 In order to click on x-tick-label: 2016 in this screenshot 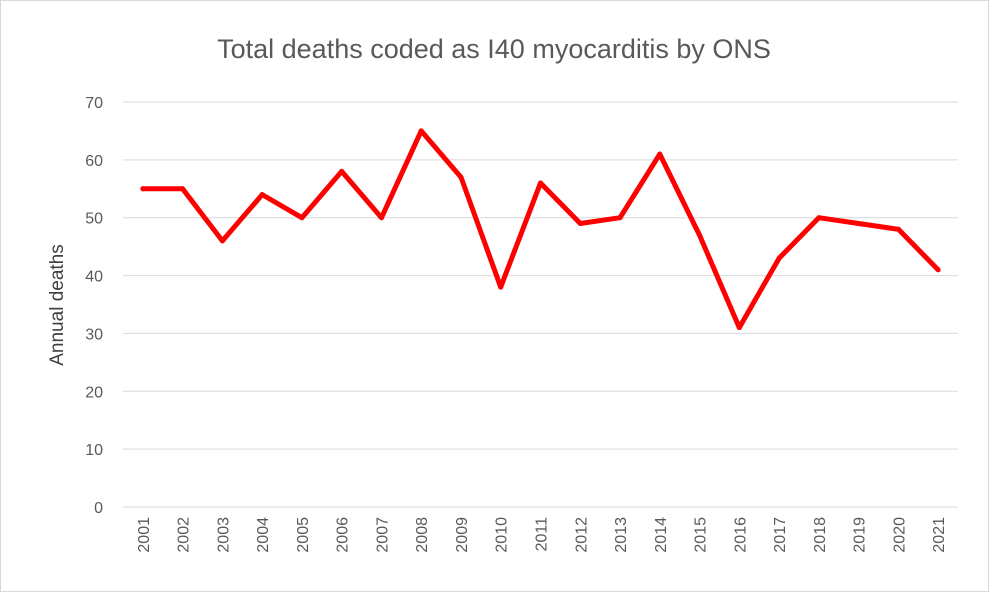, I will do `click(740, 535)`.